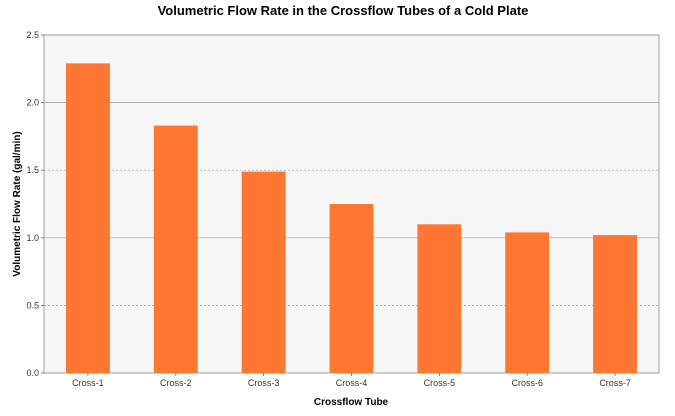 The width and height of the screenshot is (675, 416). Describe the element at coordinates (32, 238) in the screenshot. I see `y-tick-label: 1.0` at that location.